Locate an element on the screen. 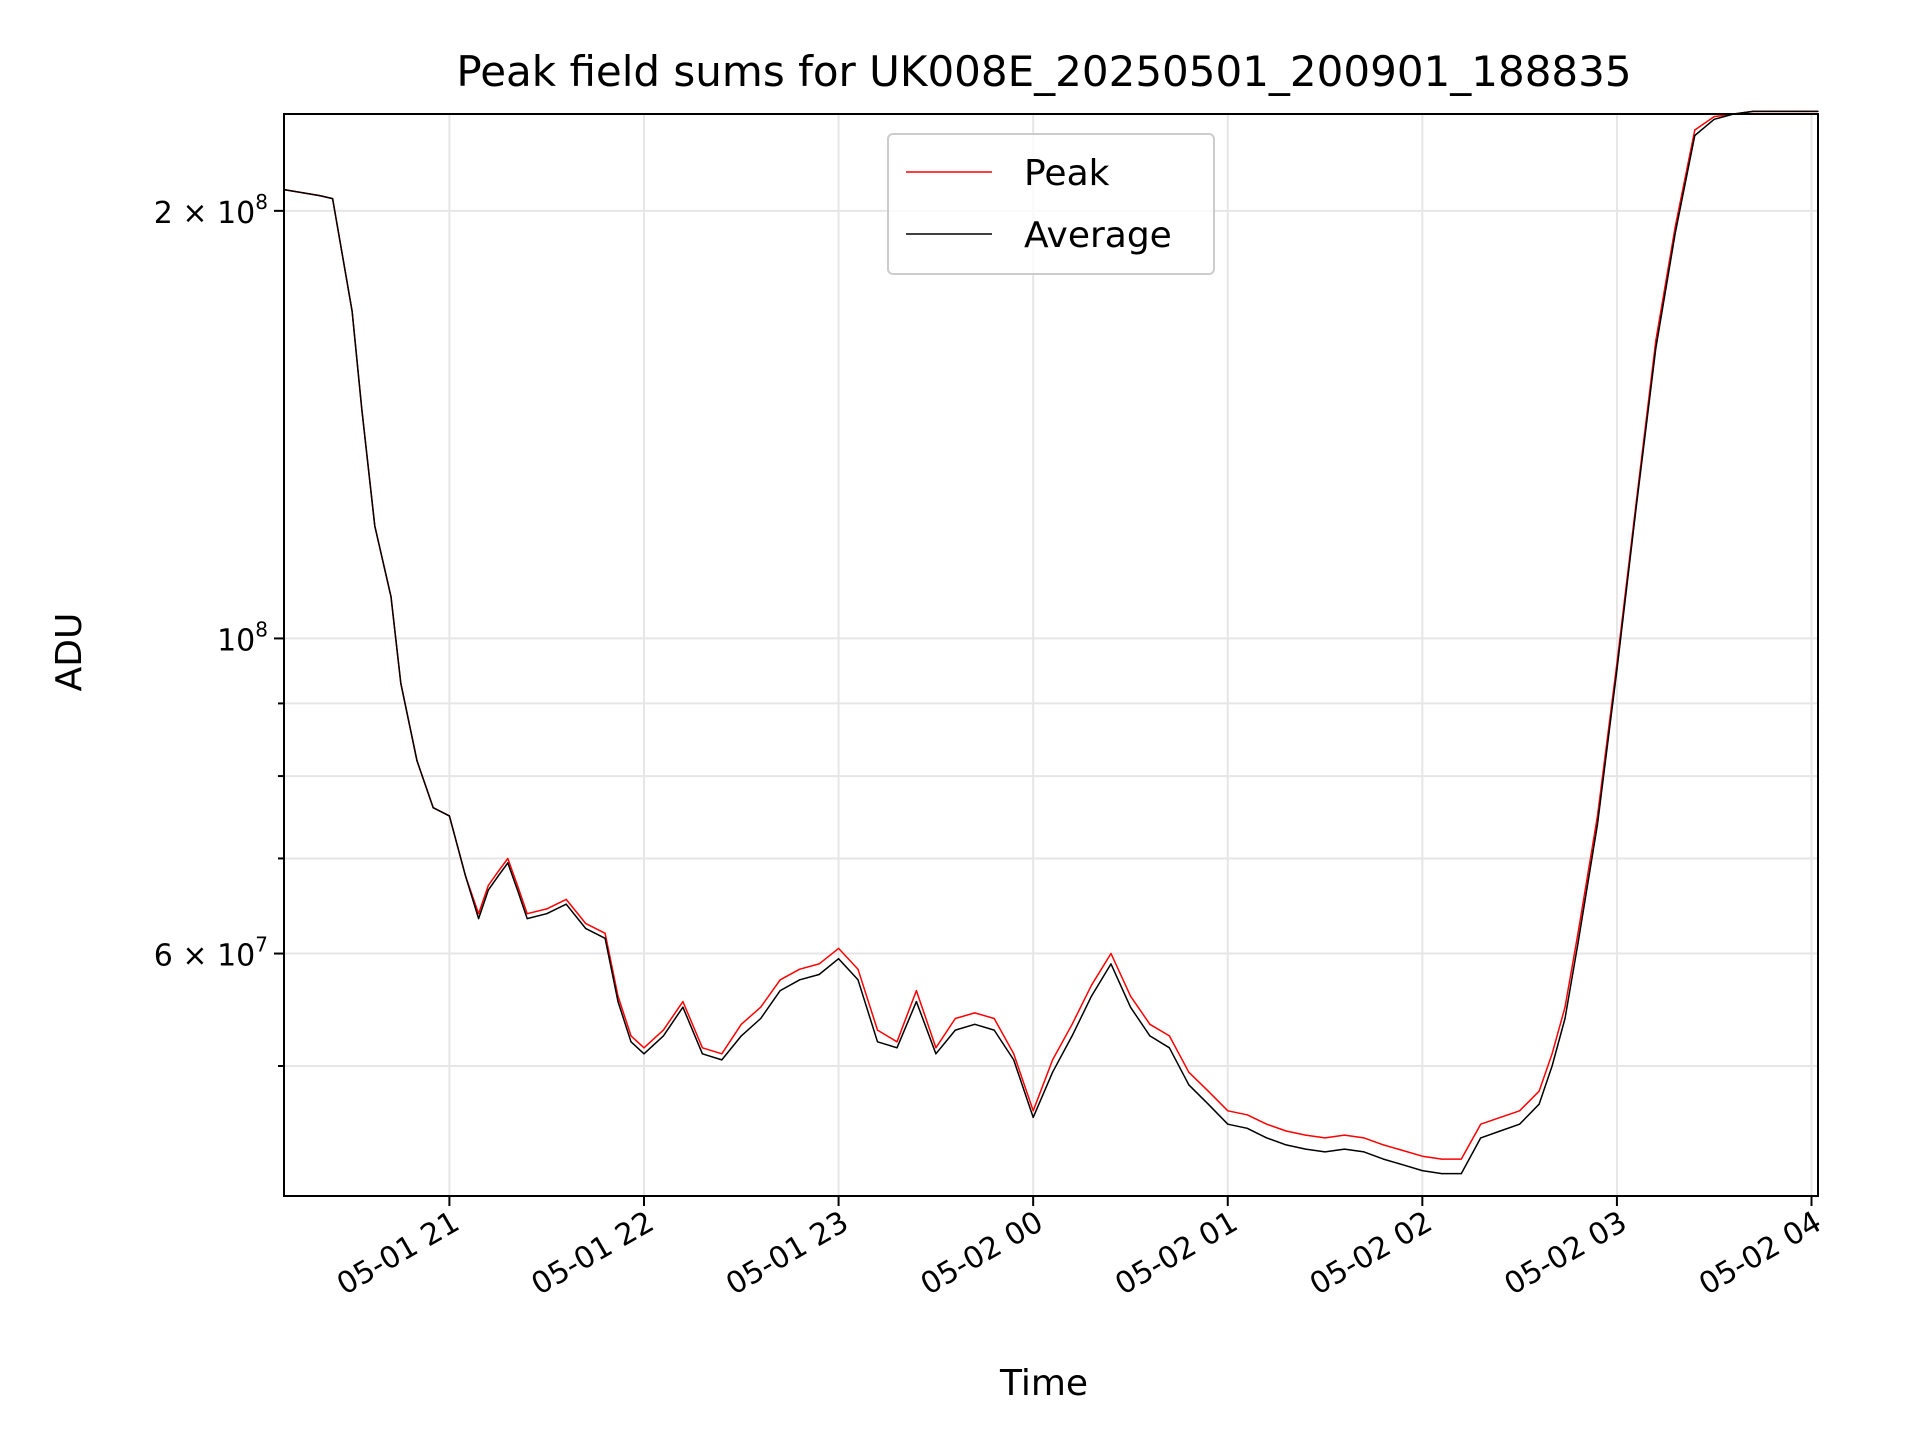 The width and height of the screenshot is (1920, 1440). legend-label-average: Average is located at coordinates (1098, 235).